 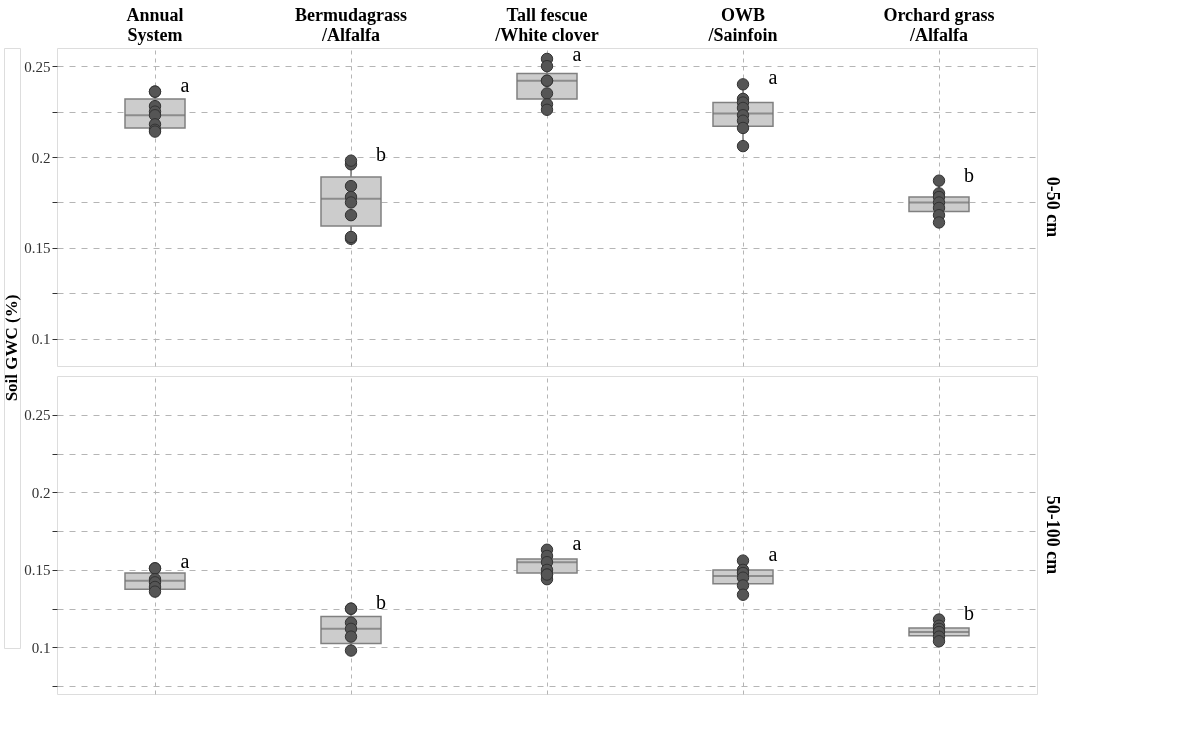 I want to click on x-tick-label: Annual System, so click(x=155, y=24).